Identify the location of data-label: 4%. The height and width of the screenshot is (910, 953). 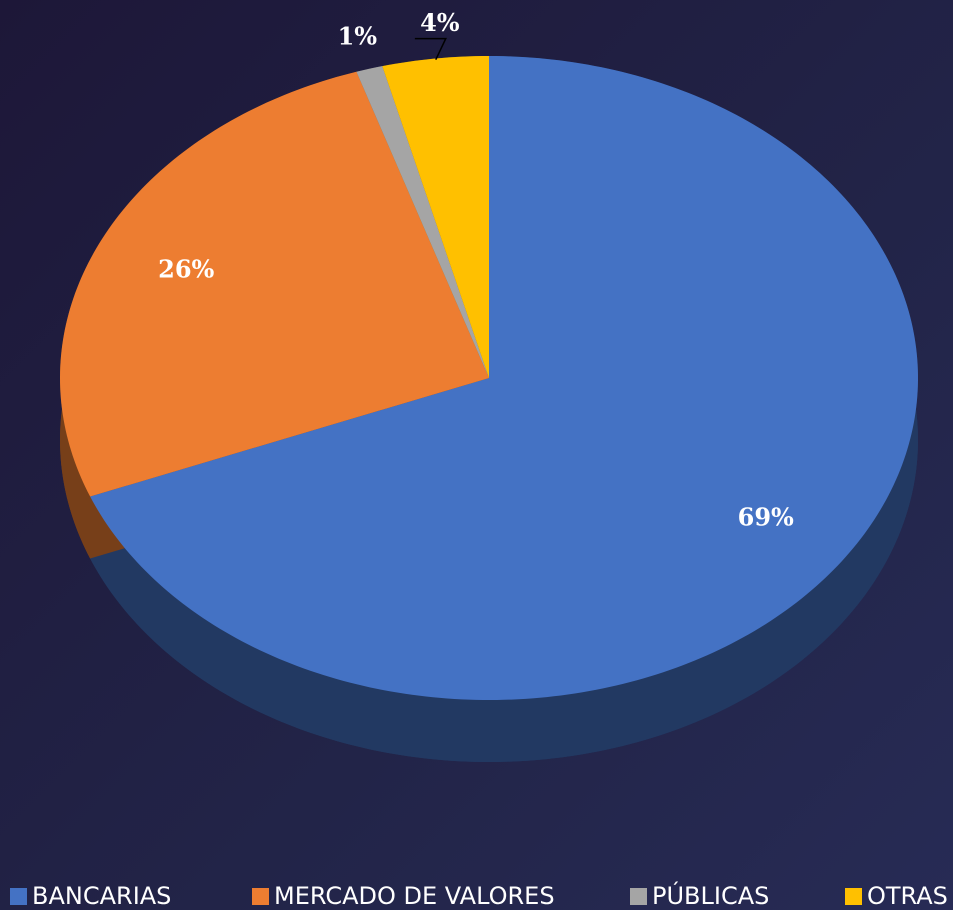
(440, 22).